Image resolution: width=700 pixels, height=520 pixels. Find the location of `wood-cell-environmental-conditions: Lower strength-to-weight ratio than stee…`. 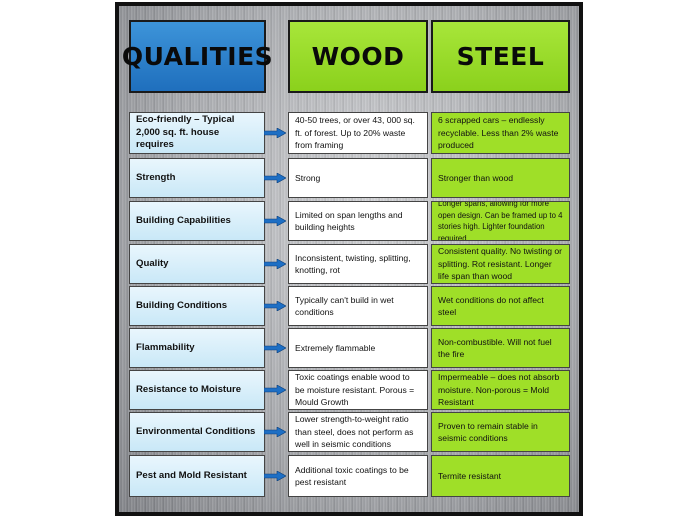

wood-cell-environmental-conditions: Lower strength-to-weight ratio than stee… is located at coordinates (358, 432).